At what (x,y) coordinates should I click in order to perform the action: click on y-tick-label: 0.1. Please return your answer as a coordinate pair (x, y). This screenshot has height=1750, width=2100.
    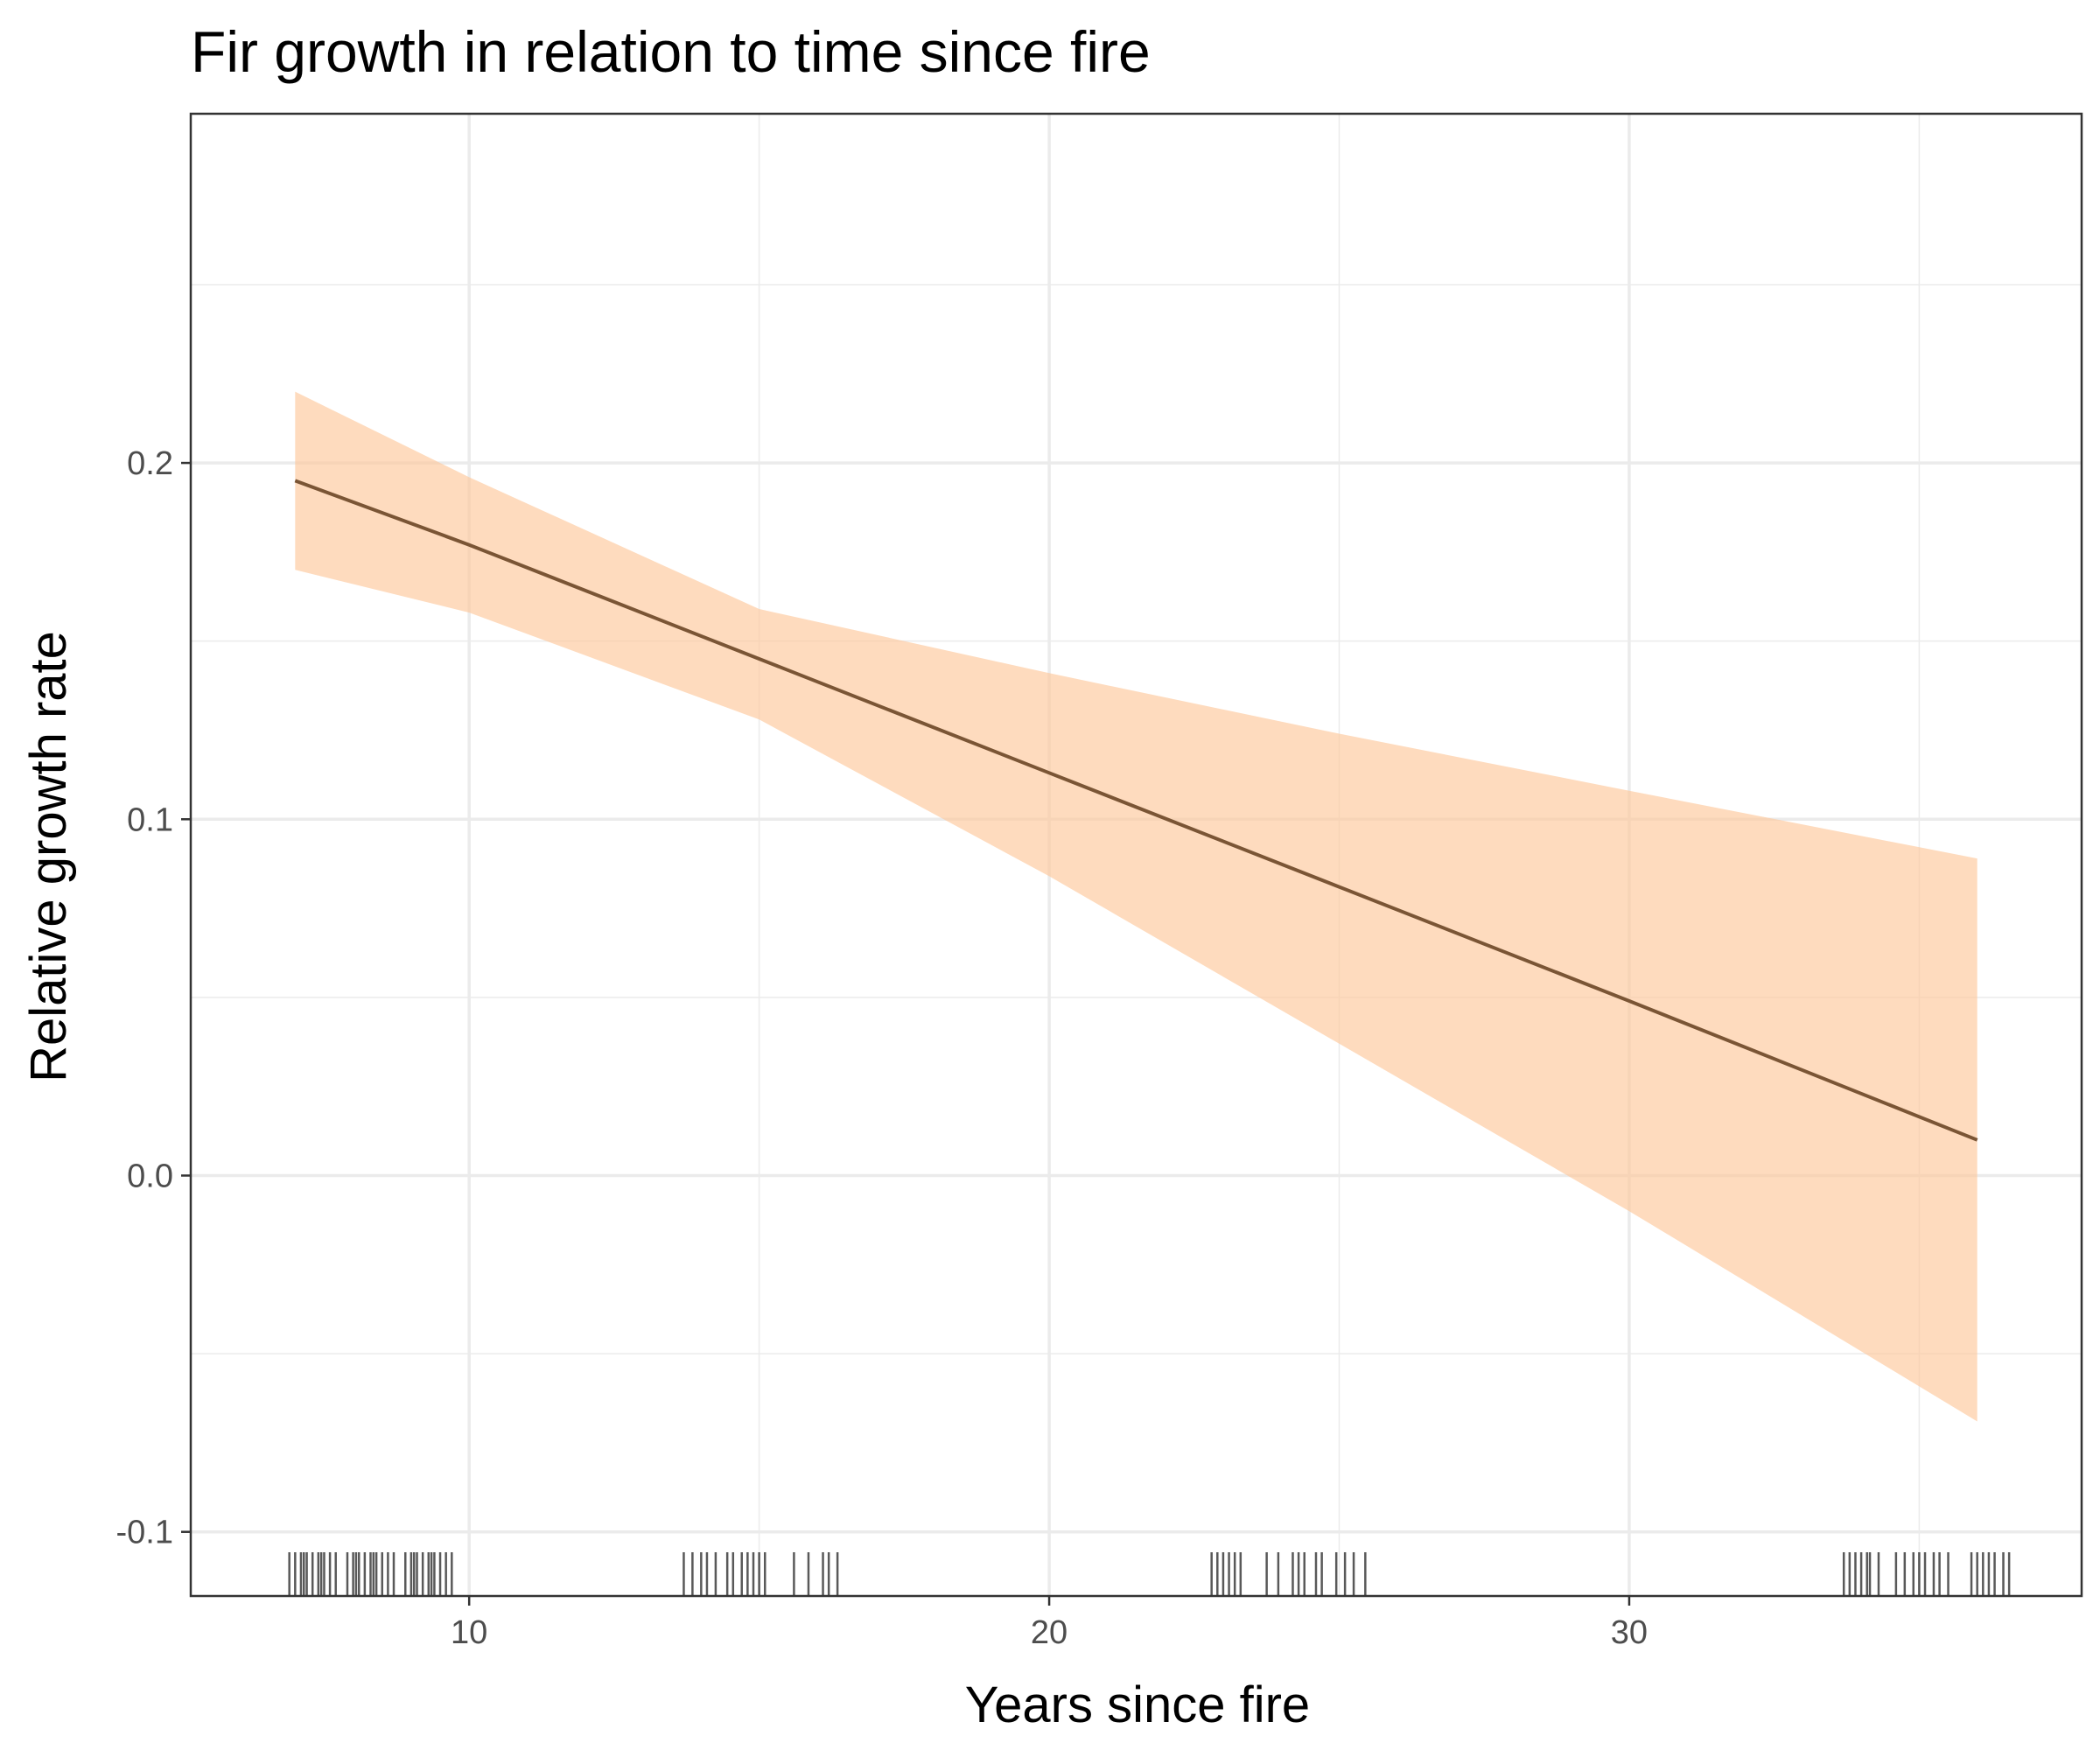
    Looking at the image, I should click on (150, 820).